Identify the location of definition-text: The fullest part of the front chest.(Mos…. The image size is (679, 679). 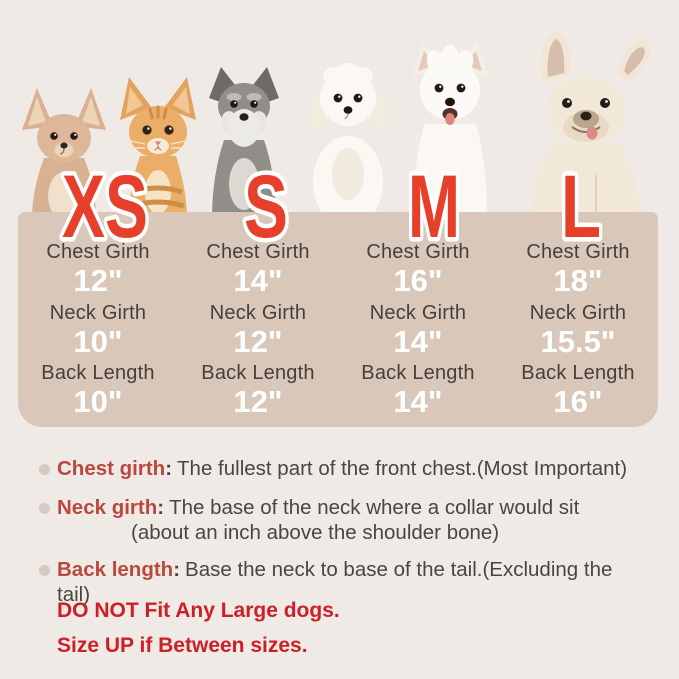
(402, 468).